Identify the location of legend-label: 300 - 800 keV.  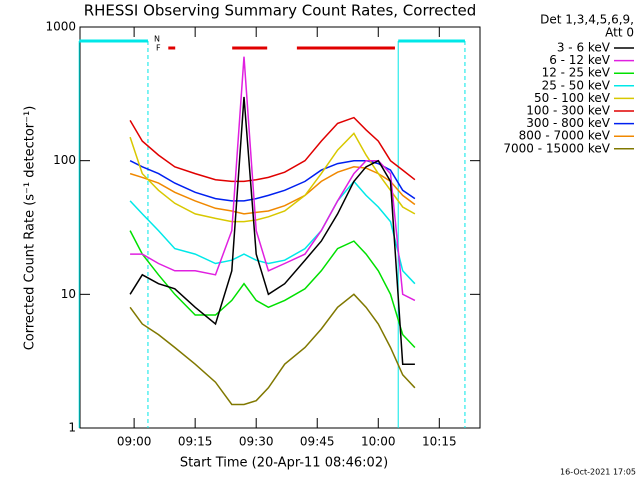
(568, 123).